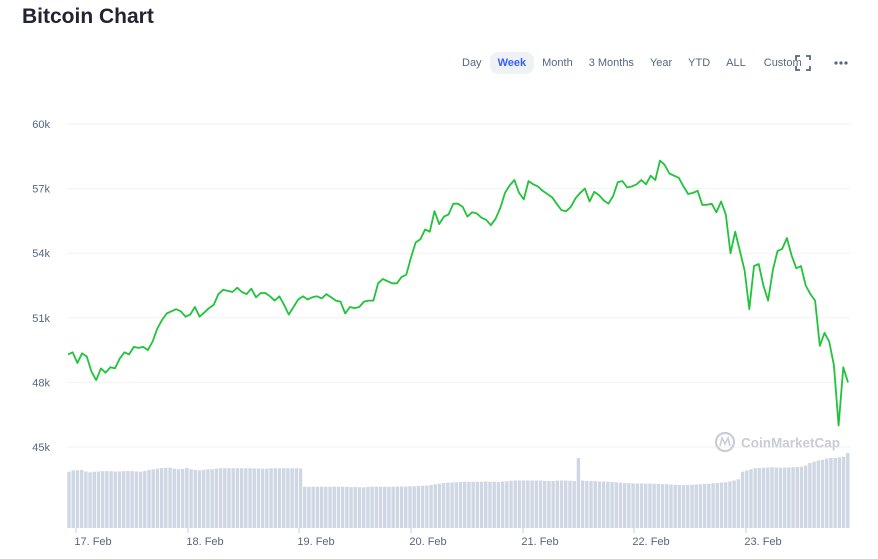  Describe the element at coordinates (803, 63) in the screenshot. I see `expand-icon` at that location.